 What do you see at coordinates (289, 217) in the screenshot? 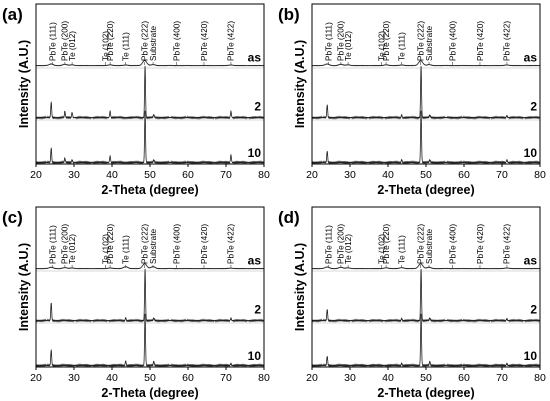
I see `panel-label: (d)` at bounding box center [289, 217].